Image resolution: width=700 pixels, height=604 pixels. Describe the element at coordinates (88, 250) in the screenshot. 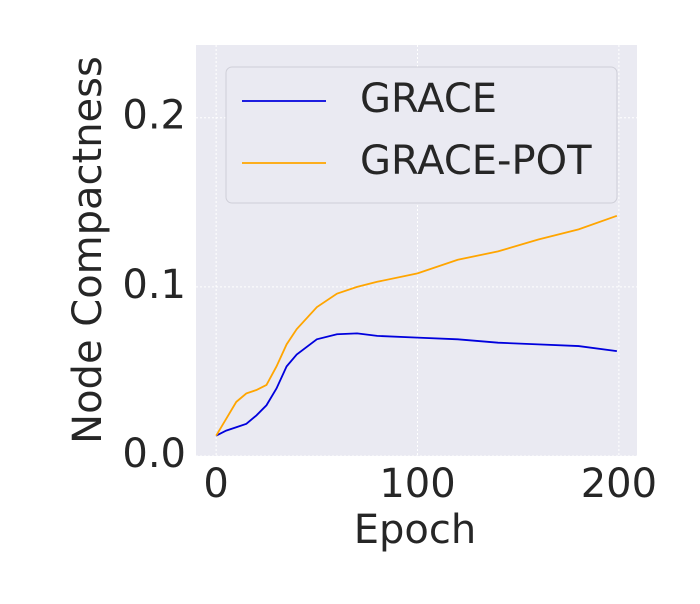

I see `y-axis-label: Node Compactness` at that location.